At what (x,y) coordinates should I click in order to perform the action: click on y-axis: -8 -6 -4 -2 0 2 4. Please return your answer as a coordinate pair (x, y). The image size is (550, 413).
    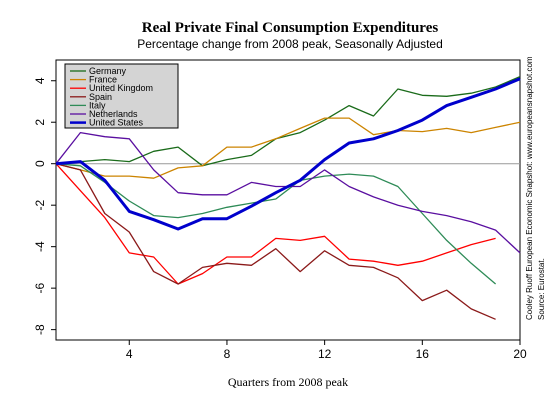
    Looking at the image, I should click on (44, 206).